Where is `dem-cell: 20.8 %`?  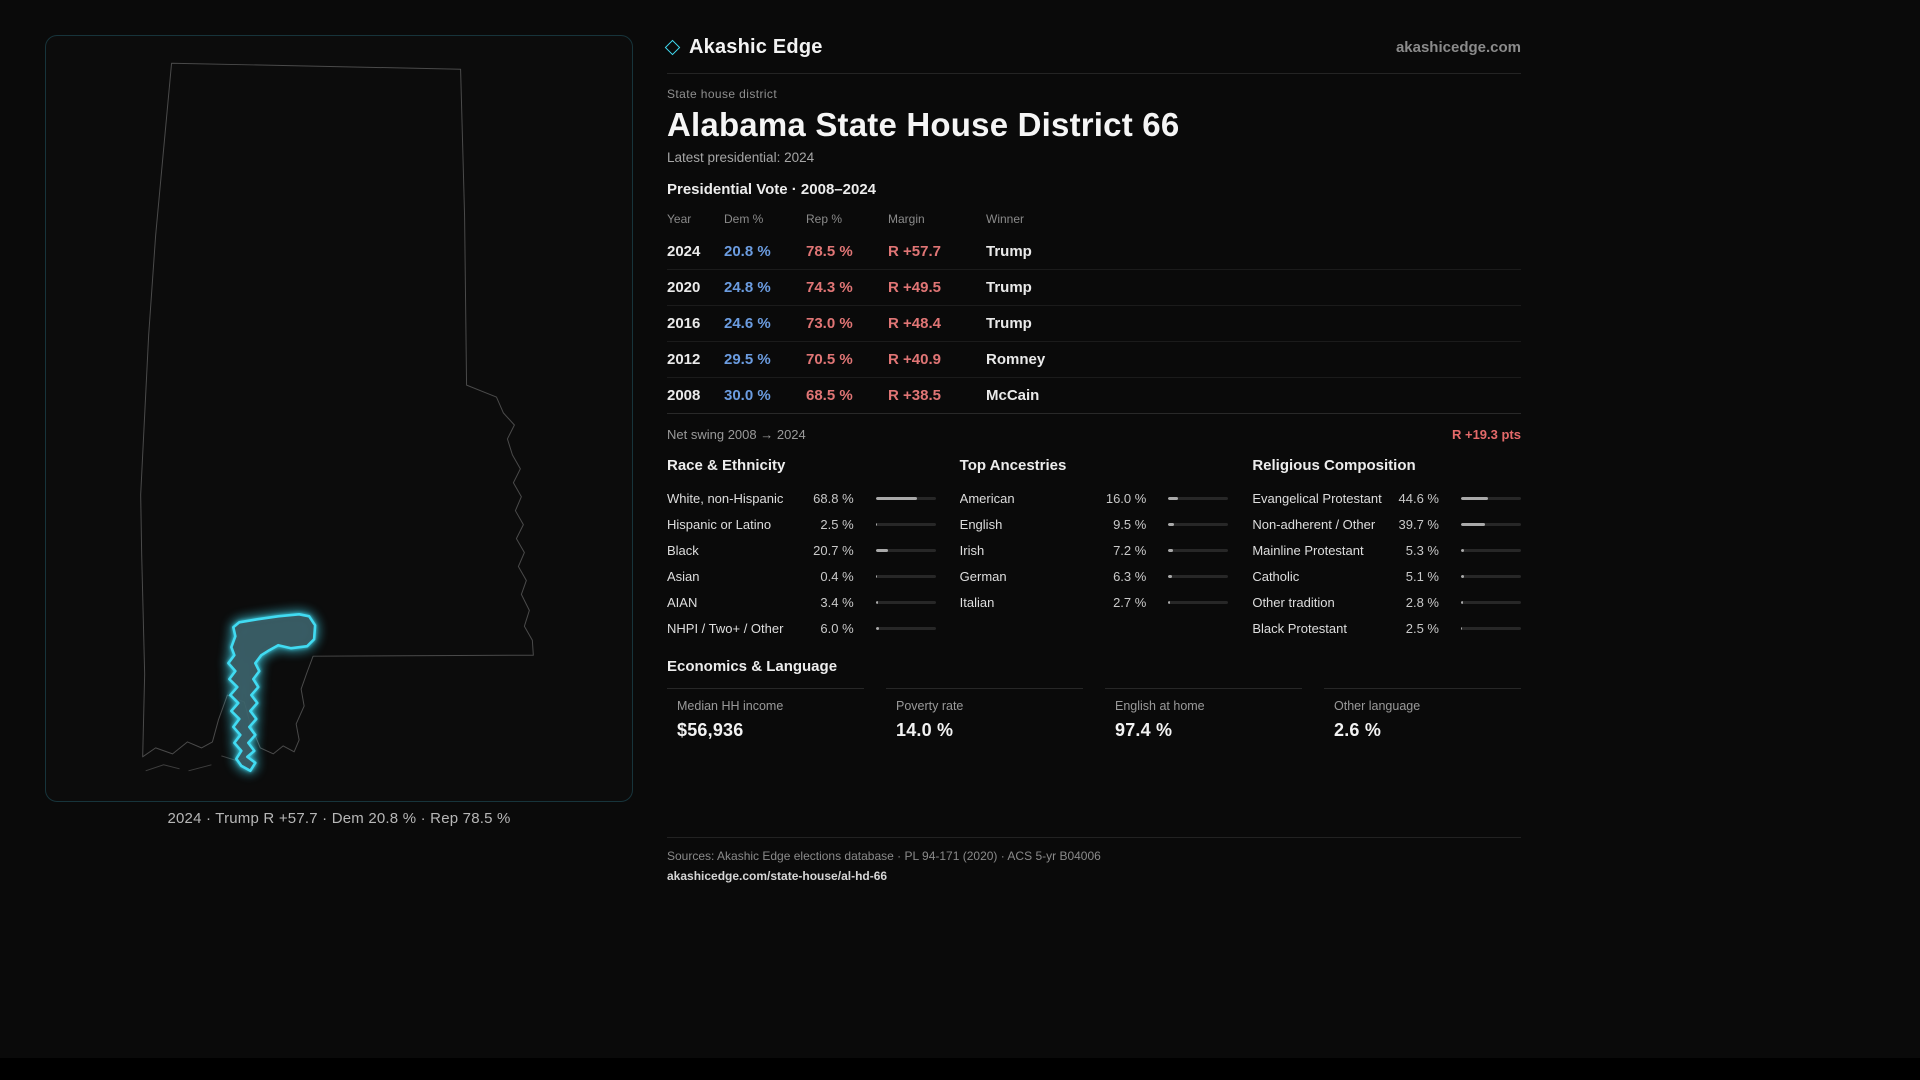 dem-cell: 20.8 % is located at coordinates (747, 251).